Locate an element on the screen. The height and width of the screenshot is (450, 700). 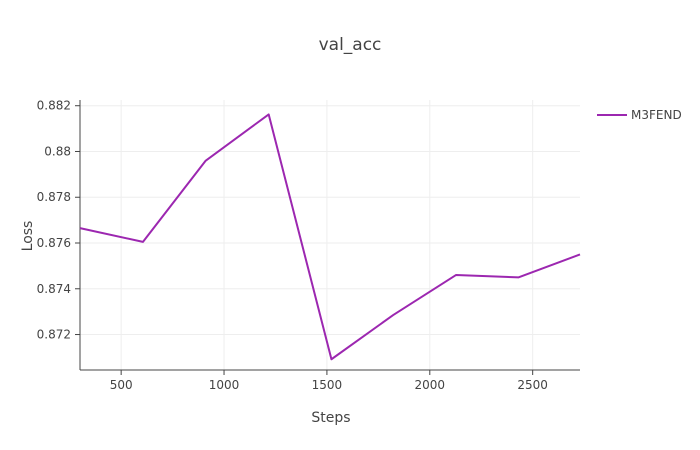
y-tick-label: 0.876 is located at coordinates (54, 243).